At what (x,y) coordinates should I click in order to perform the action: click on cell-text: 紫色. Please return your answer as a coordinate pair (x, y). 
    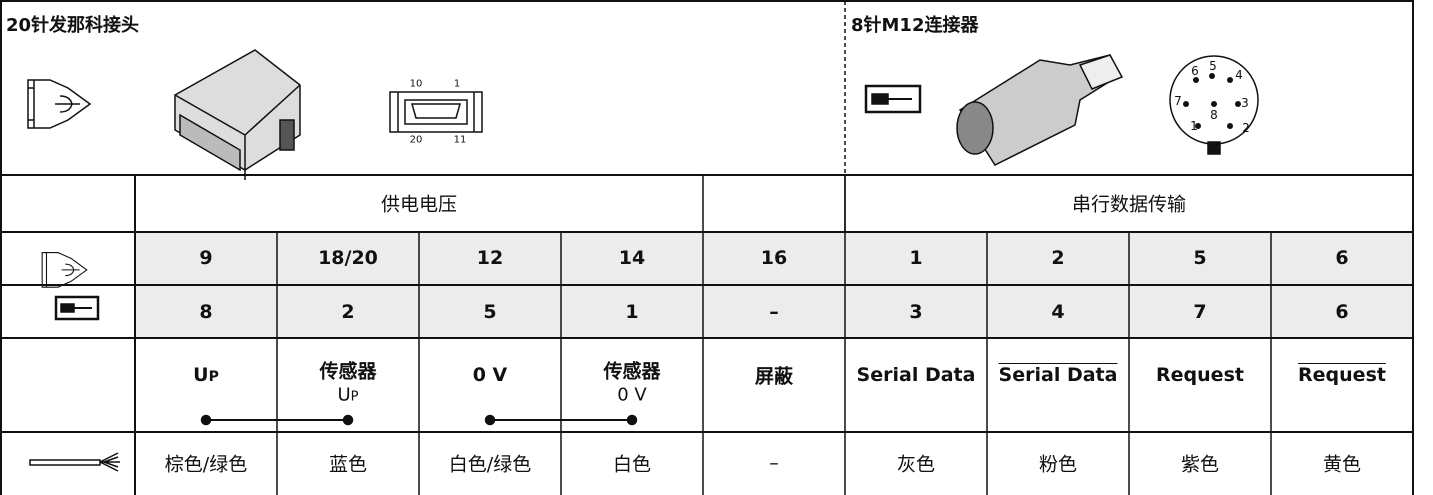
    Looking at the image, I should click on (1200, 464).